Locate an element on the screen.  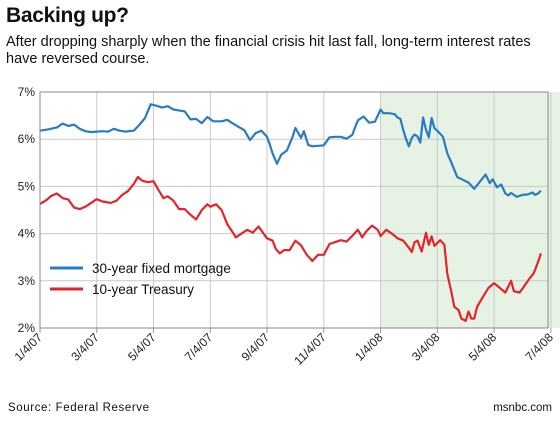
x-tick-label: 5/4/08 is located at coordinates (483, 347).